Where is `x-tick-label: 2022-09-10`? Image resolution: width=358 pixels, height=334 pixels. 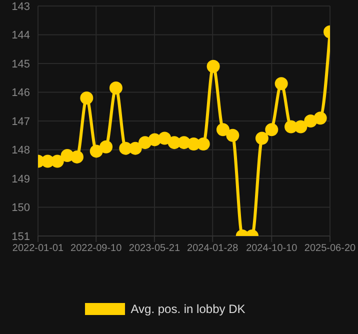 x-tick-label: 2022-09-10 is located at coordinates (96, 248).